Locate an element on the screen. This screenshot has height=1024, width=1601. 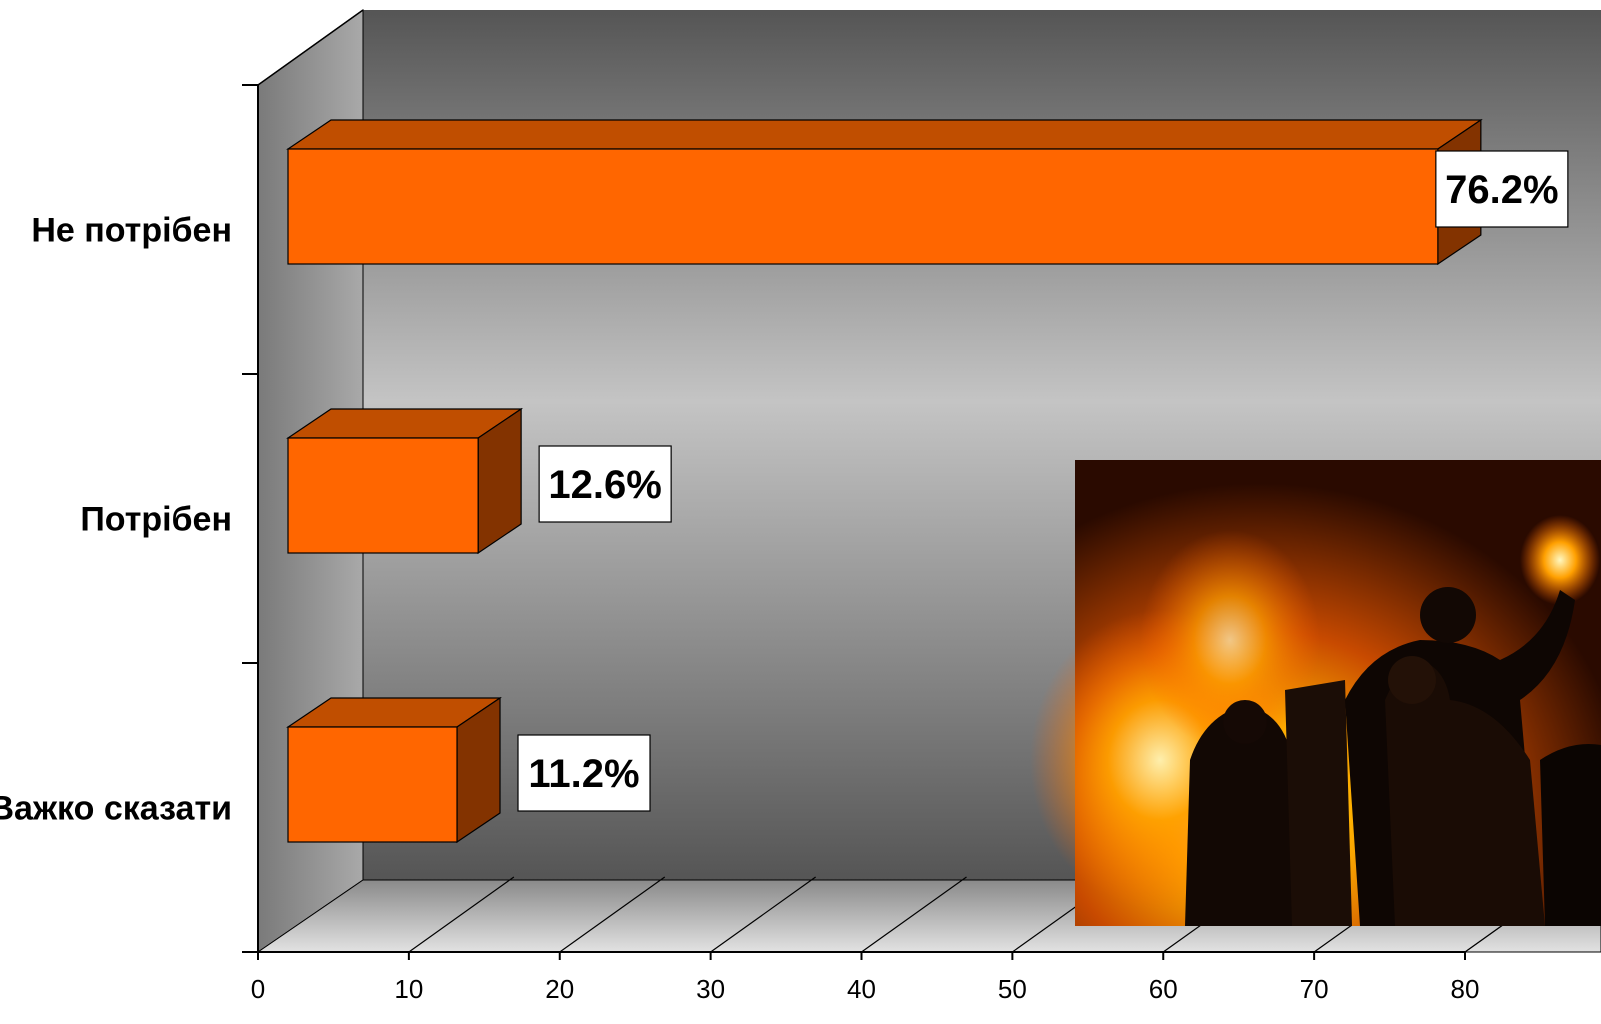
x-tick-label: 20 is located at coordinates (559, 989).